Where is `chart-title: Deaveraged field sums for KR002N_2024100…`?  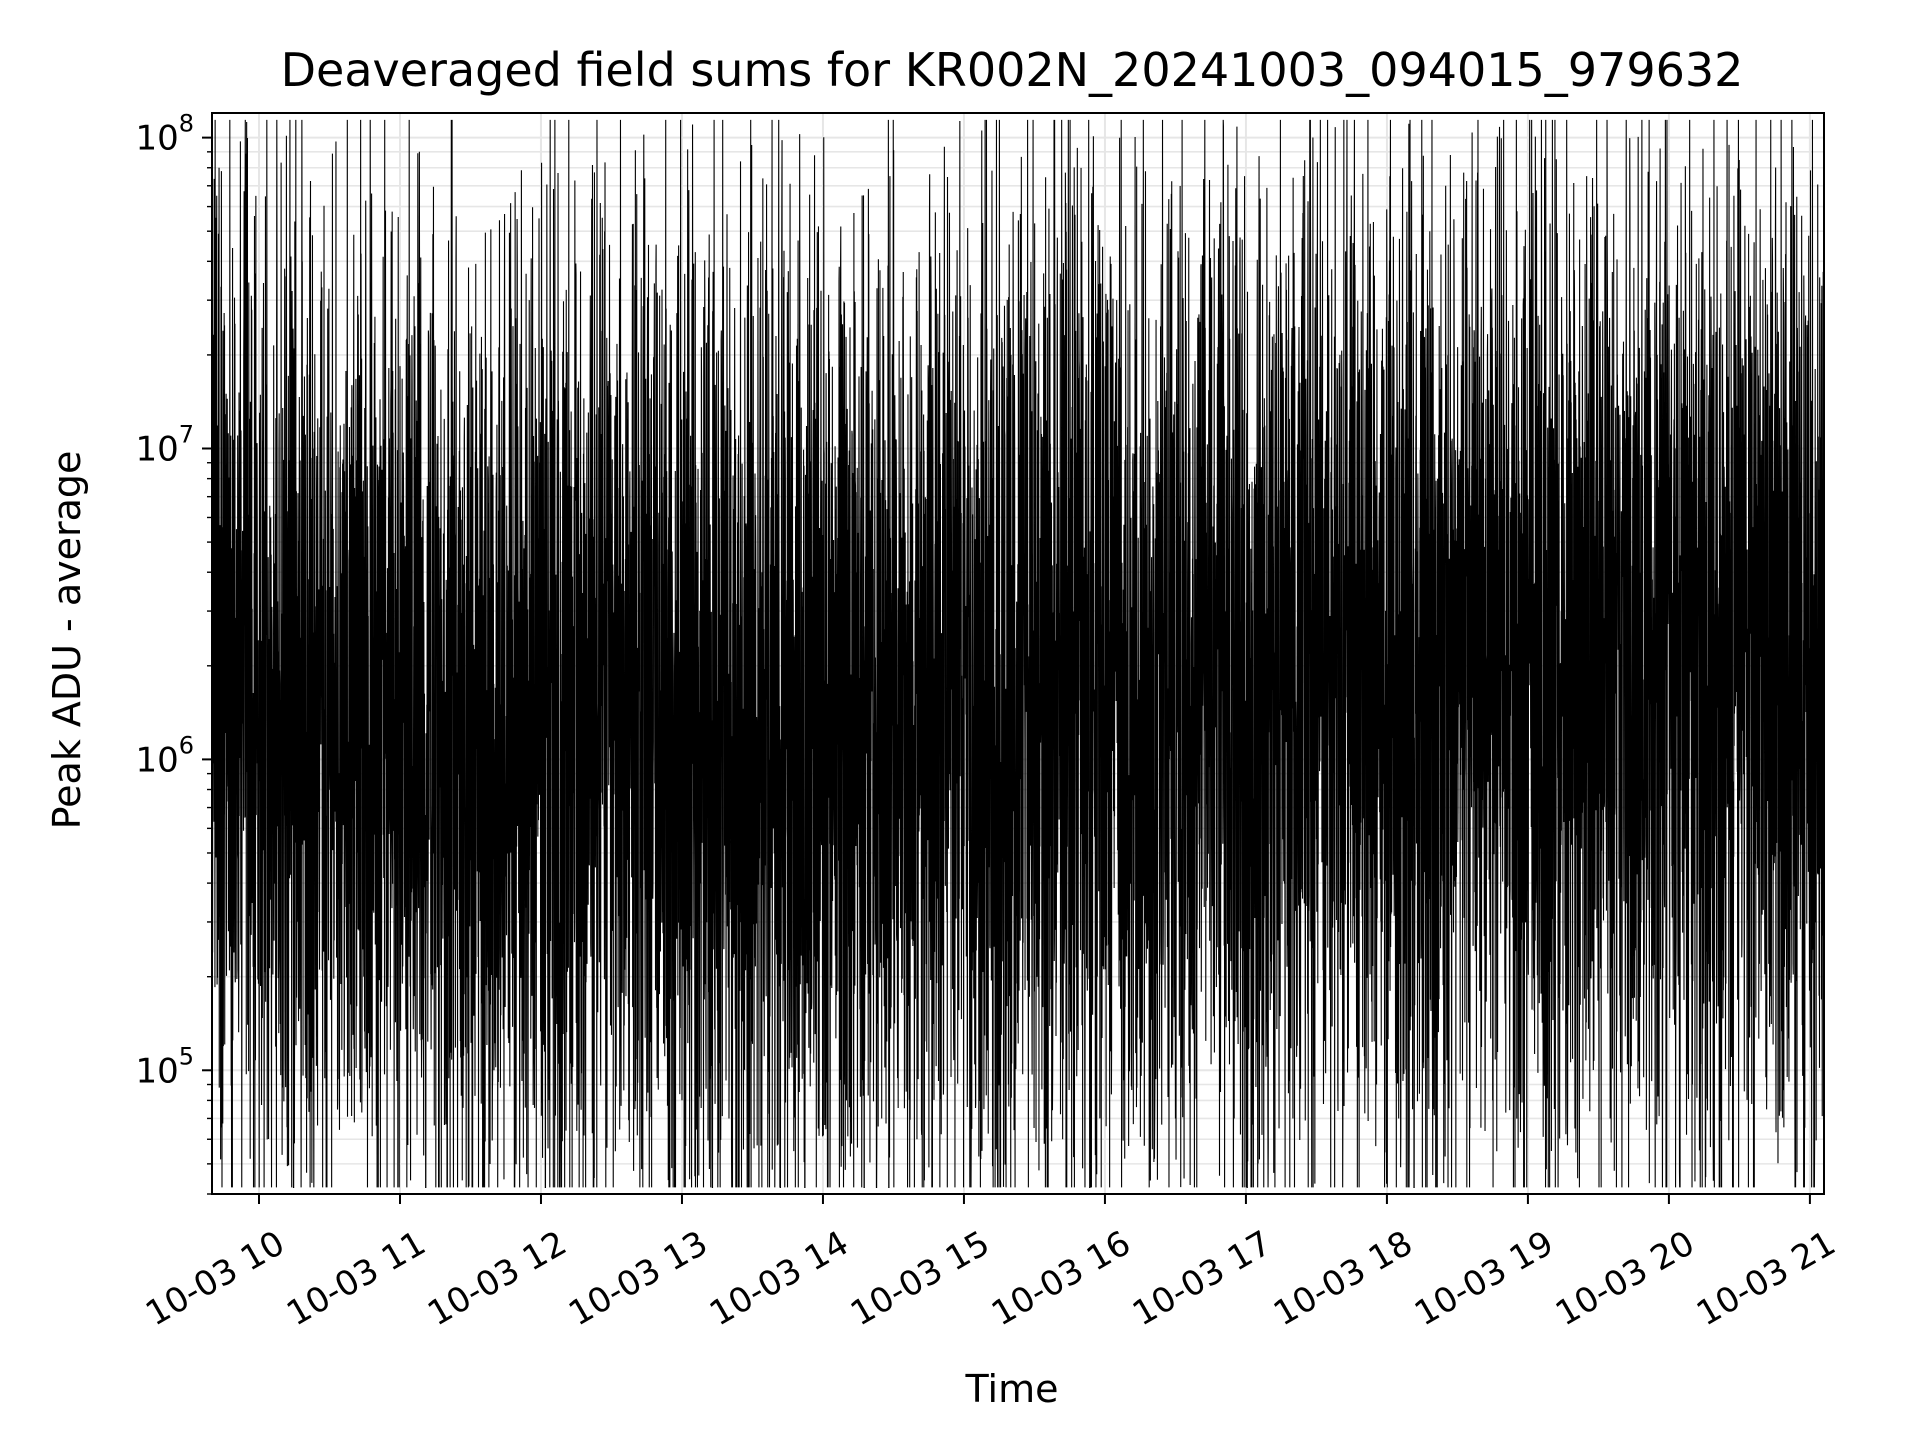
chart-title: Deaveraged field sums for KR002N_2024100… is located at coordinates (1012, 70).